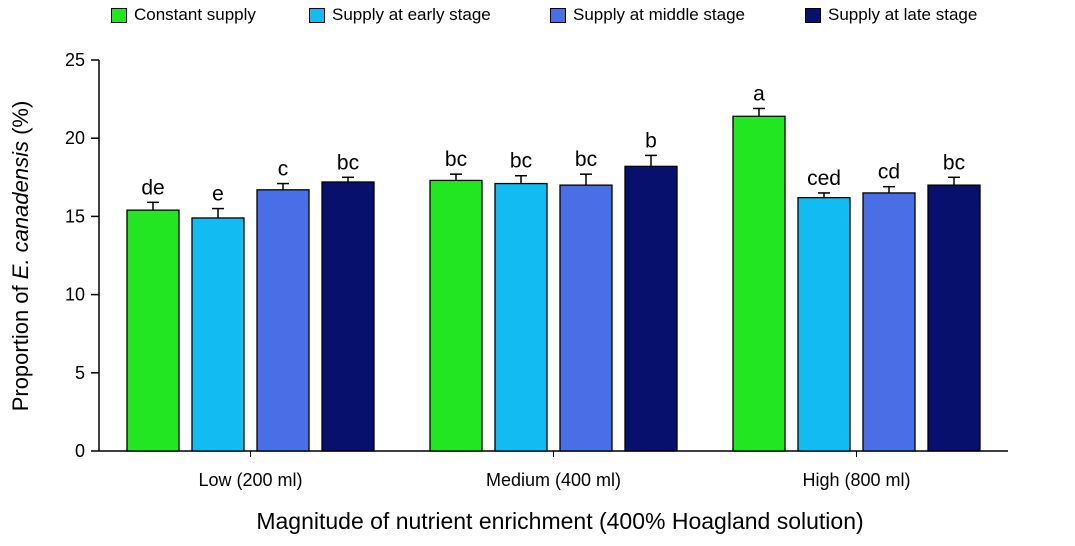 The image size is (1075, 546). I want to click on y-tick-label: 25, so click(75, 60).